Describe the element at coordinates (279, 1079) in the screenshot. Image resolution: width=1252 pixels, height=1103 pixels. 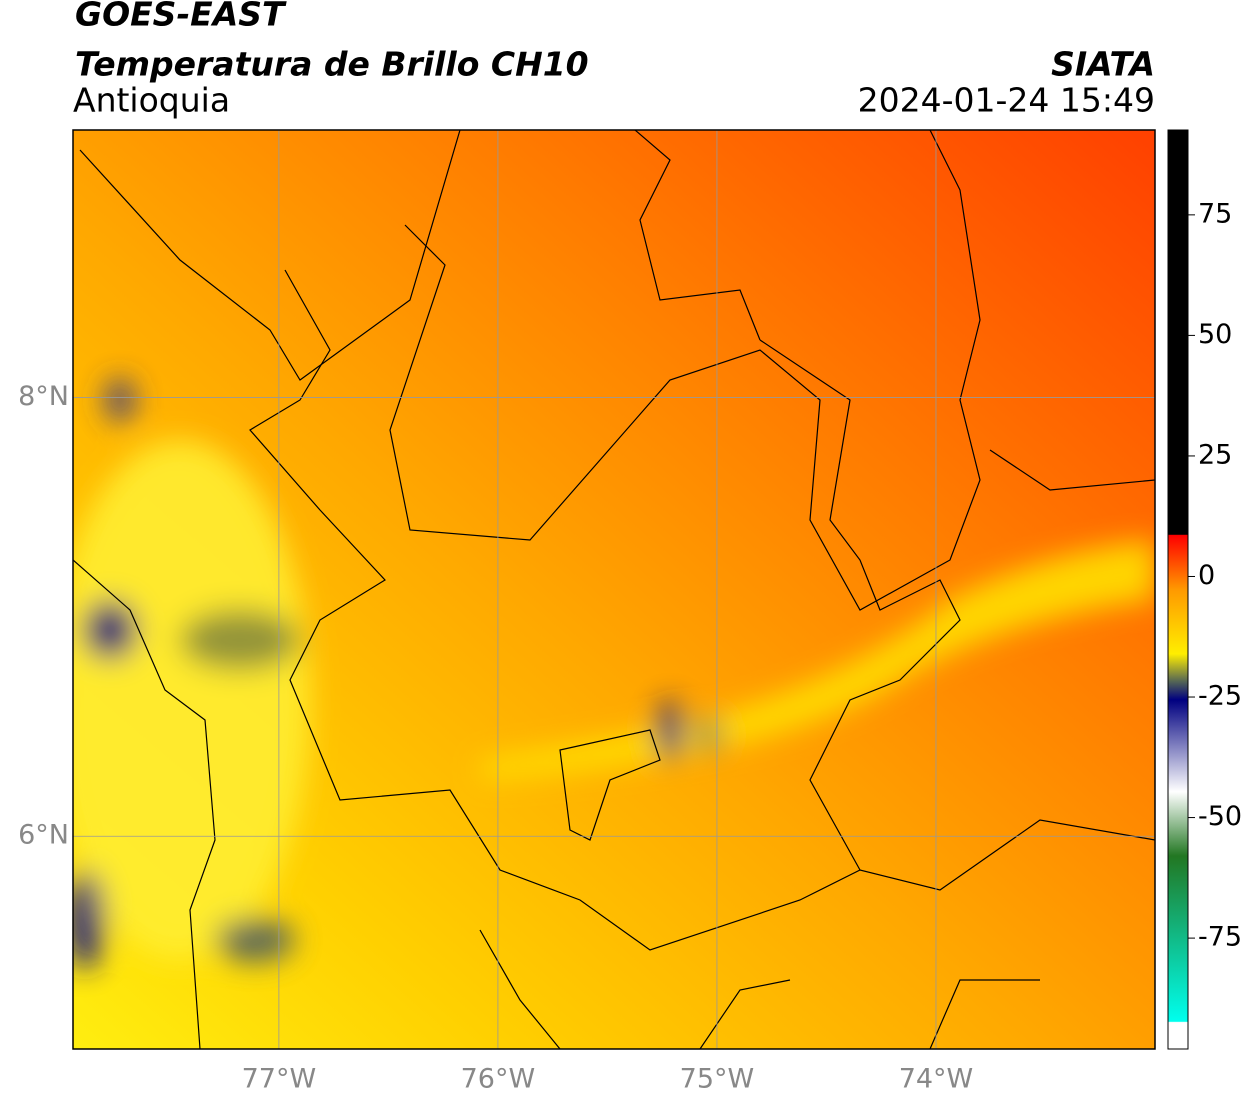
I see `x-tick-label: 77°W` at that location.